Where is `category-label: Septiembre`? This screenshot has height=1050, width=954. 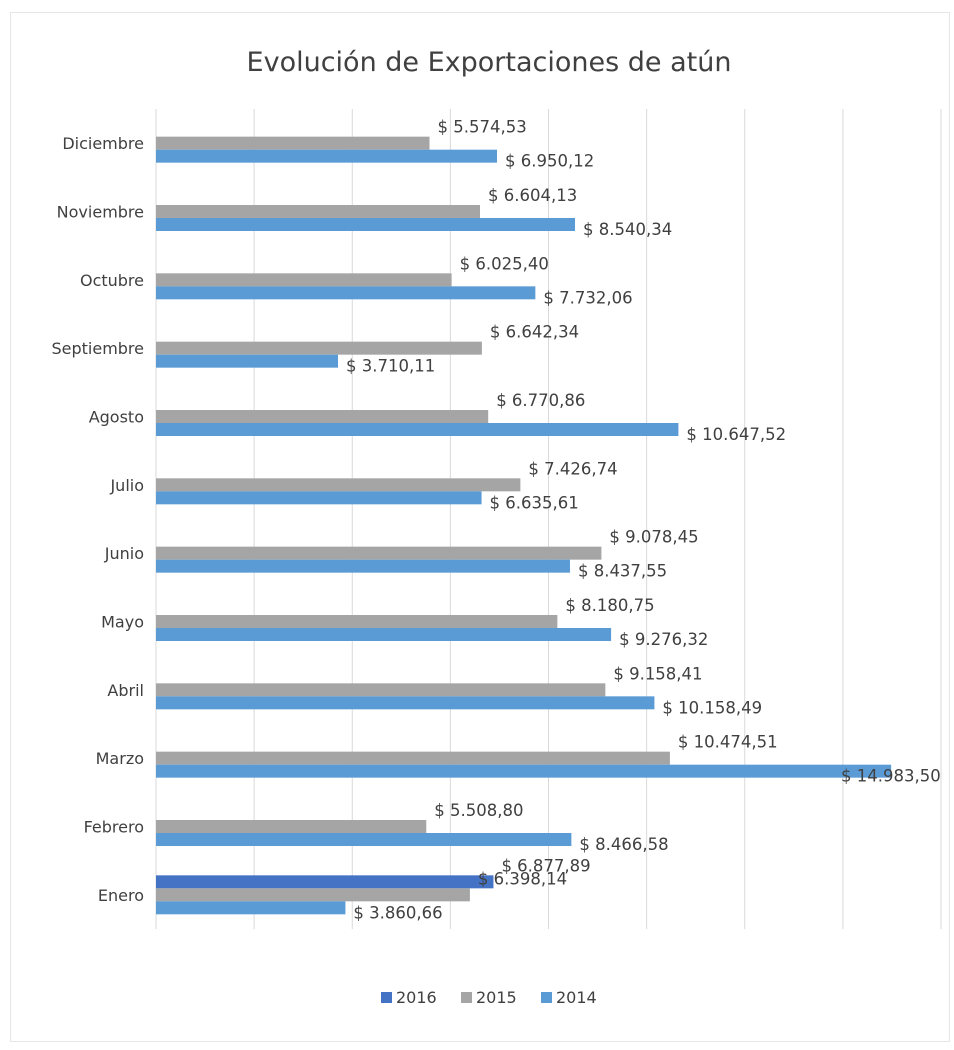
category-label: Septiembre is located at coordinates (97, 348).